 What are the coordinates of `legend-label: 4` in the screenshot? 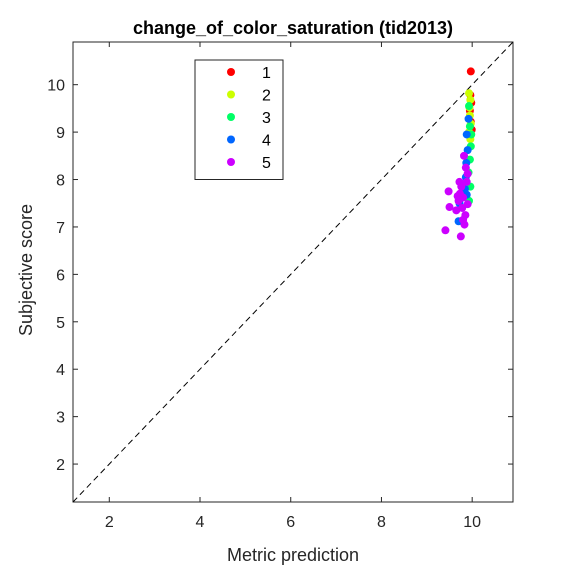 It's located at (266, 141).